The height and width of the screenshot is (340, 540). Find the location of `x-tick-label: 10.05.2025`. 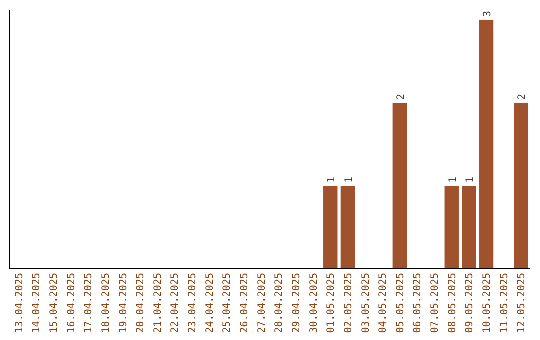

x-tick-label: 10.05.2025 is located at coordinates (488, 303).